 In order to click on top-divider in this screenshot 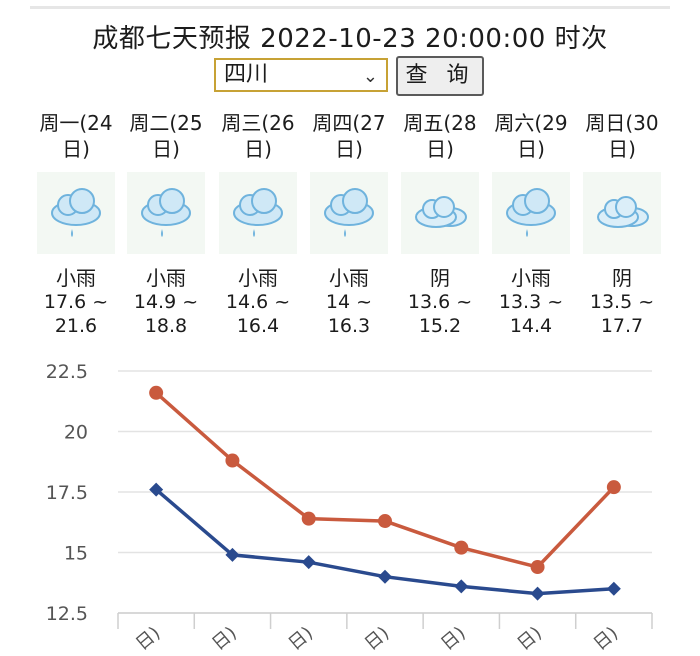, I will do `click(350, 7)`.